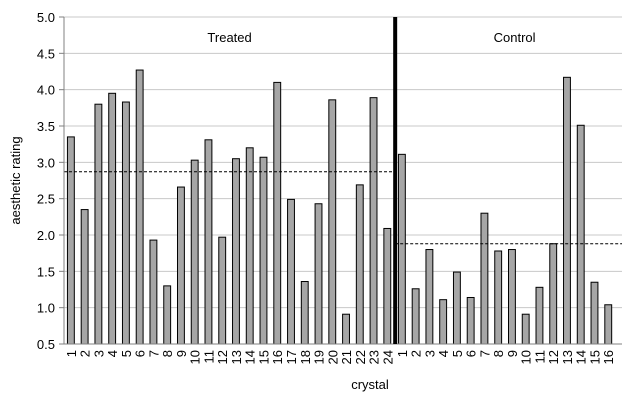 The image size is (622, 395). What do you see at coordinates (15, 180) in the screenshot?
I see `y-axis-title: aesthetic rating` at bounding box center [15, 180].